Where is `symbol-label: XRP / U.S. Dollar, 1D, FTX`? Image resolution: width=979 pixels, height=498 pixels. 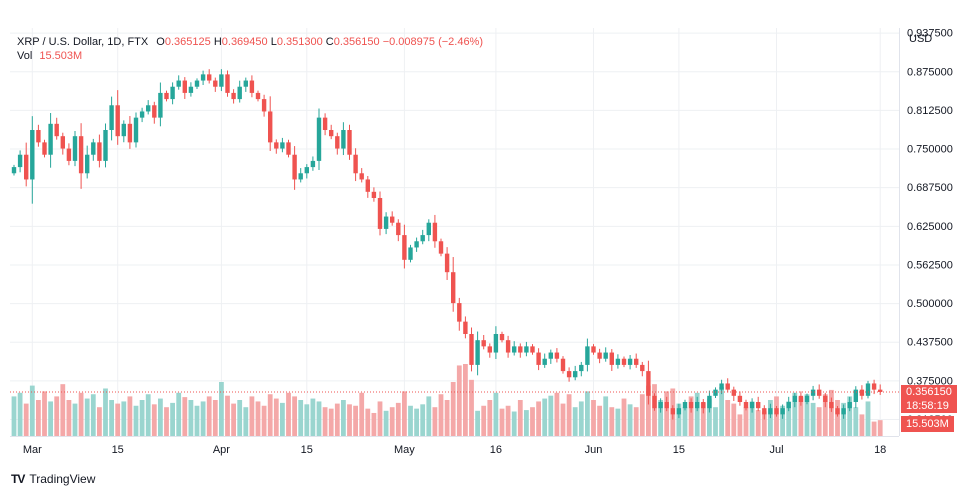
symbol-label: XRP / U.S. Dollar, 1D, FTX is located at coordinates (83, 42).